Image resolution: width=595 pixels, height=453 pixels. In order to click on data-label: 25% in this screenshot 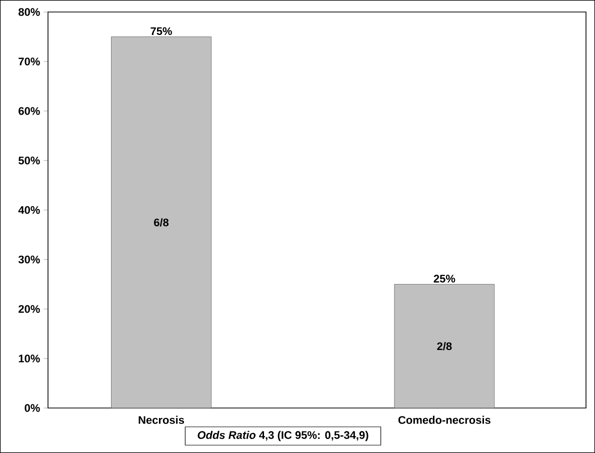, I will do `click(445, 278)`.